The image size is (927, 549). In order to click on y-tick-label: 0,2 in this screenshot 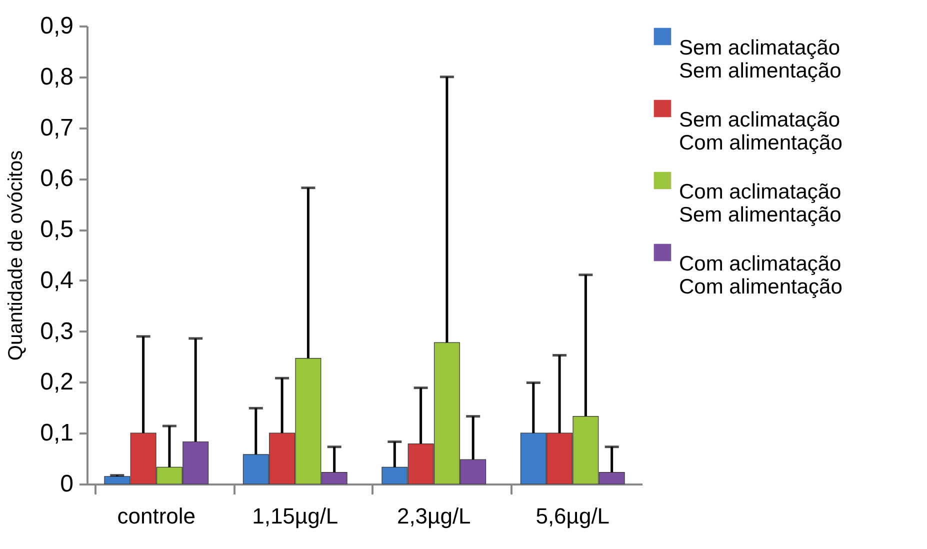, I will do `click(57, 382)`.